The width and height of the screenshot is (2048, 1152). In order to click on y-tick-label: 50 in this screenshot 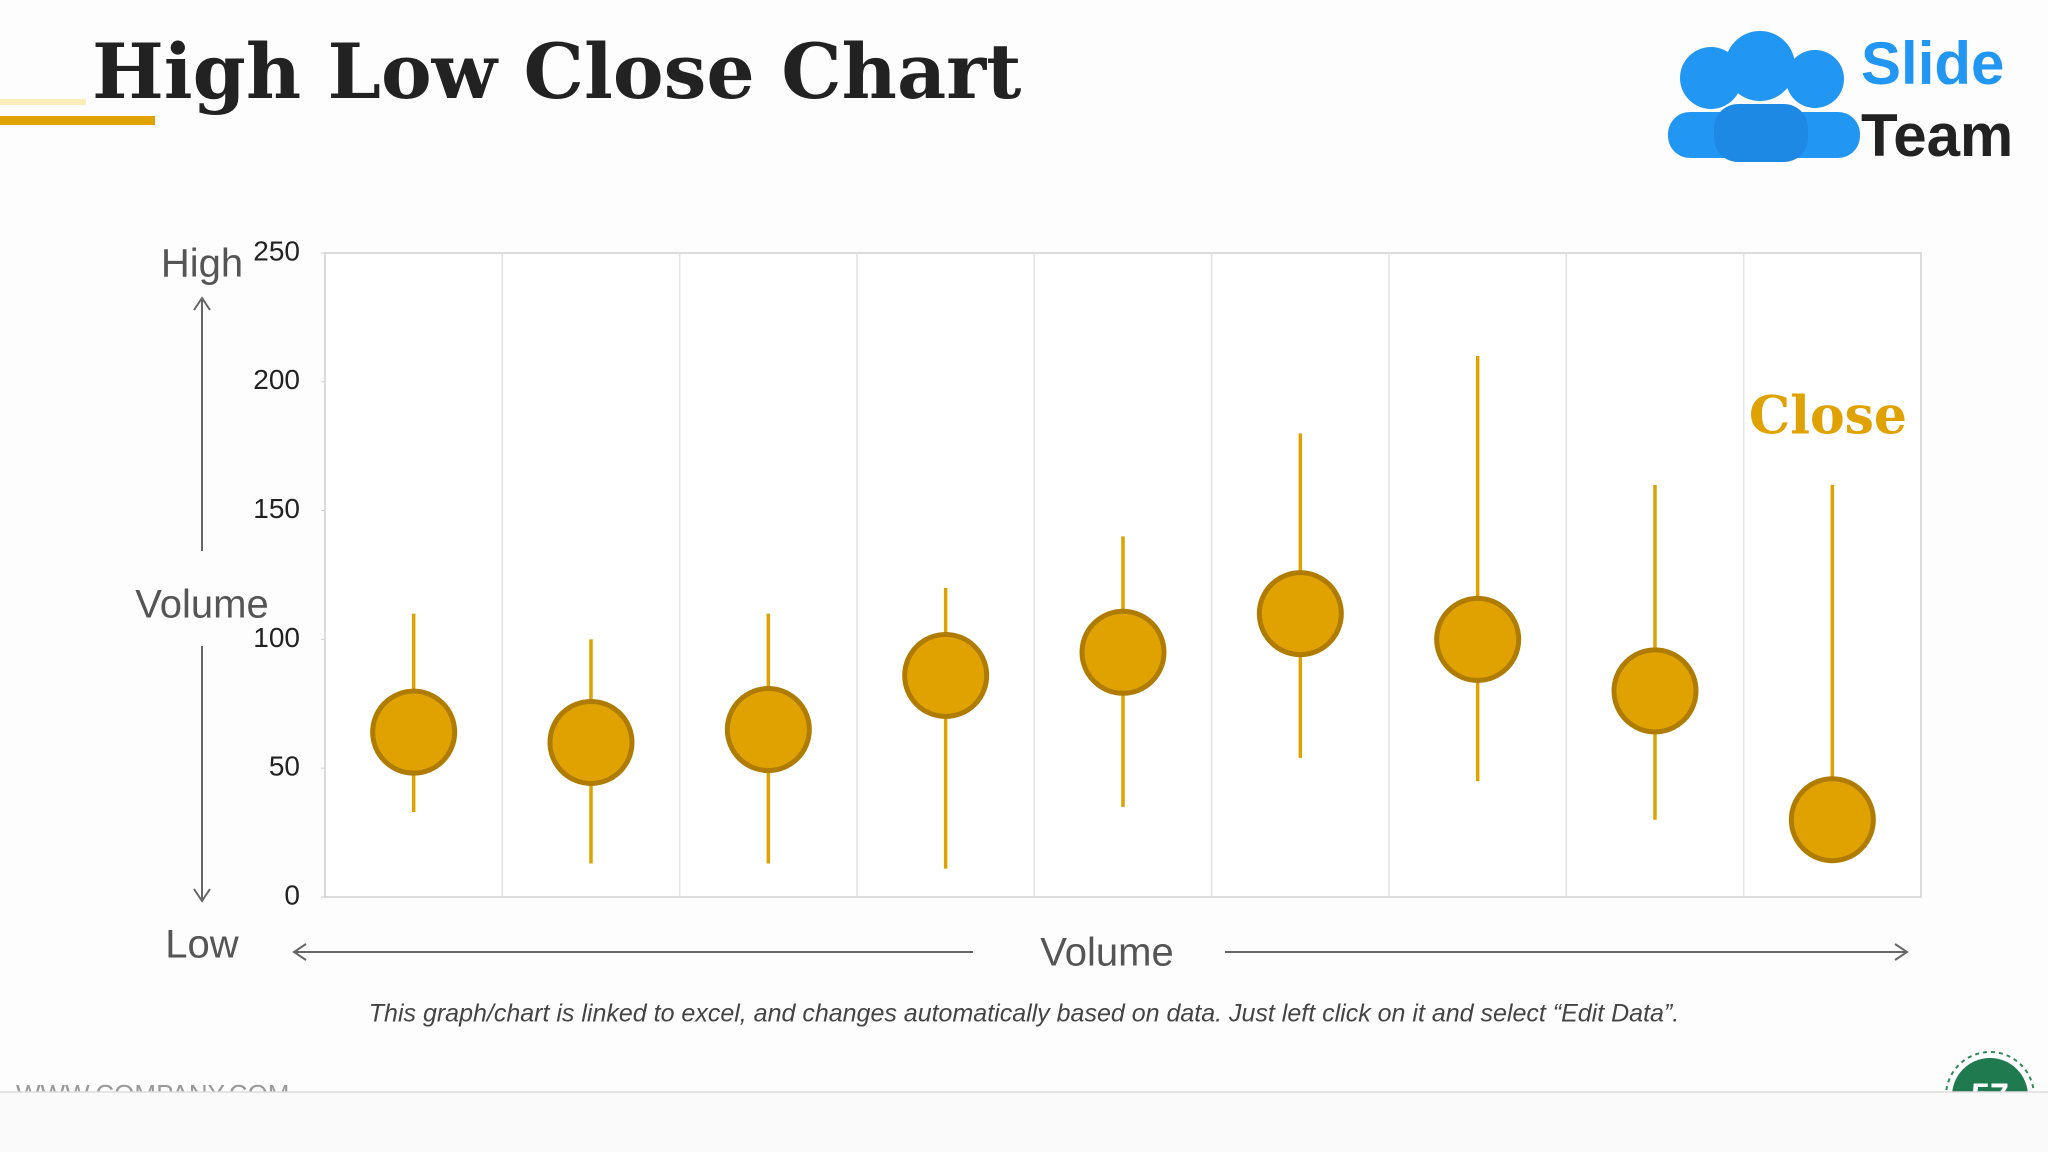, I will do `click(284, 766)`.